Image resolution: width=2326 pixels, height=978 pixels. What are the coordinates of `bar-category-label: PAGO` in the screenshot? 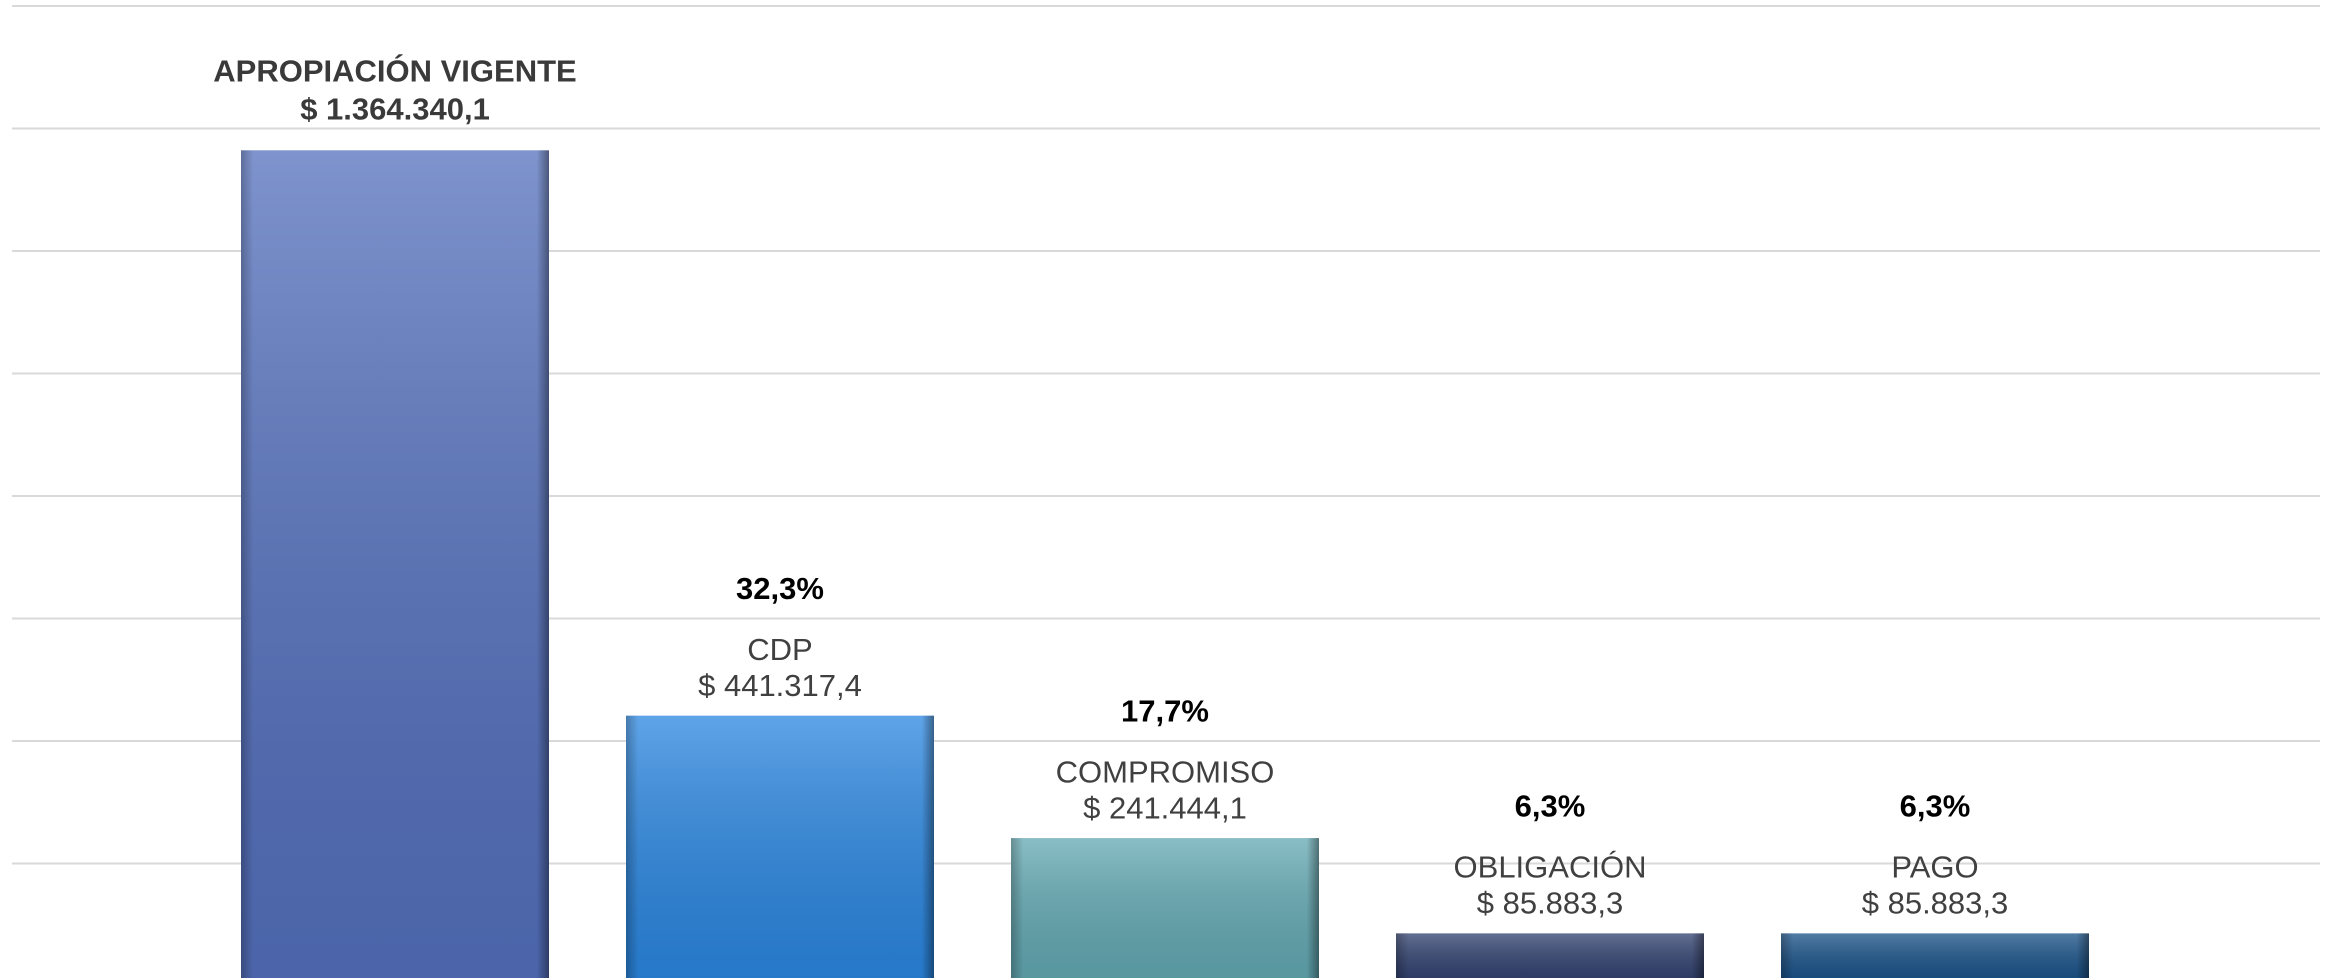 It's located at (1934, 867).